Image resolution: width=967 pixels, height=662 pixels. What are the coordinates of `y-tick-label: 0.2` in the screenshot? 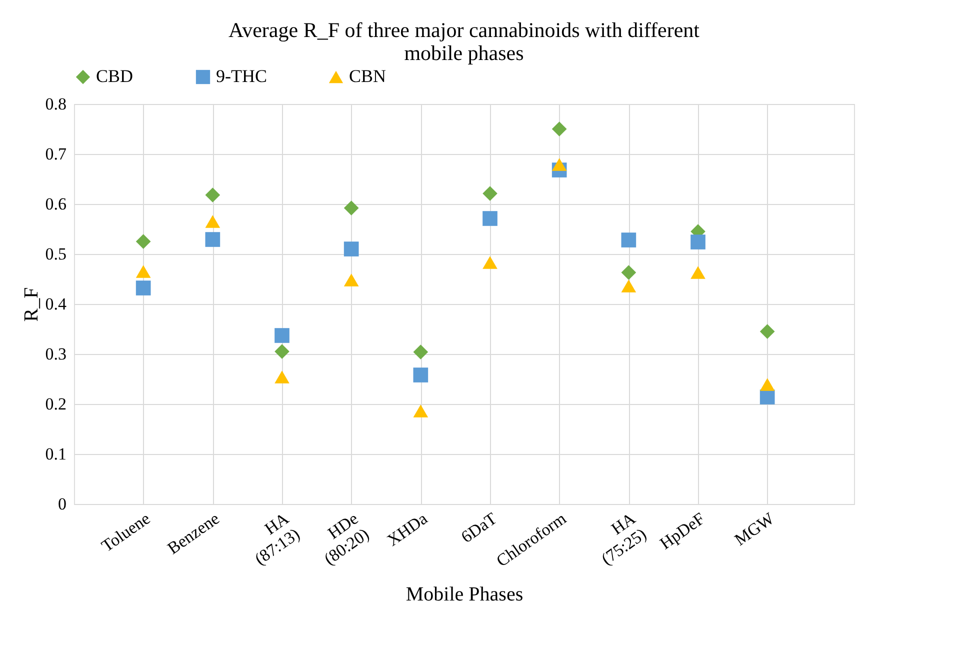 It's located at (55, 404).